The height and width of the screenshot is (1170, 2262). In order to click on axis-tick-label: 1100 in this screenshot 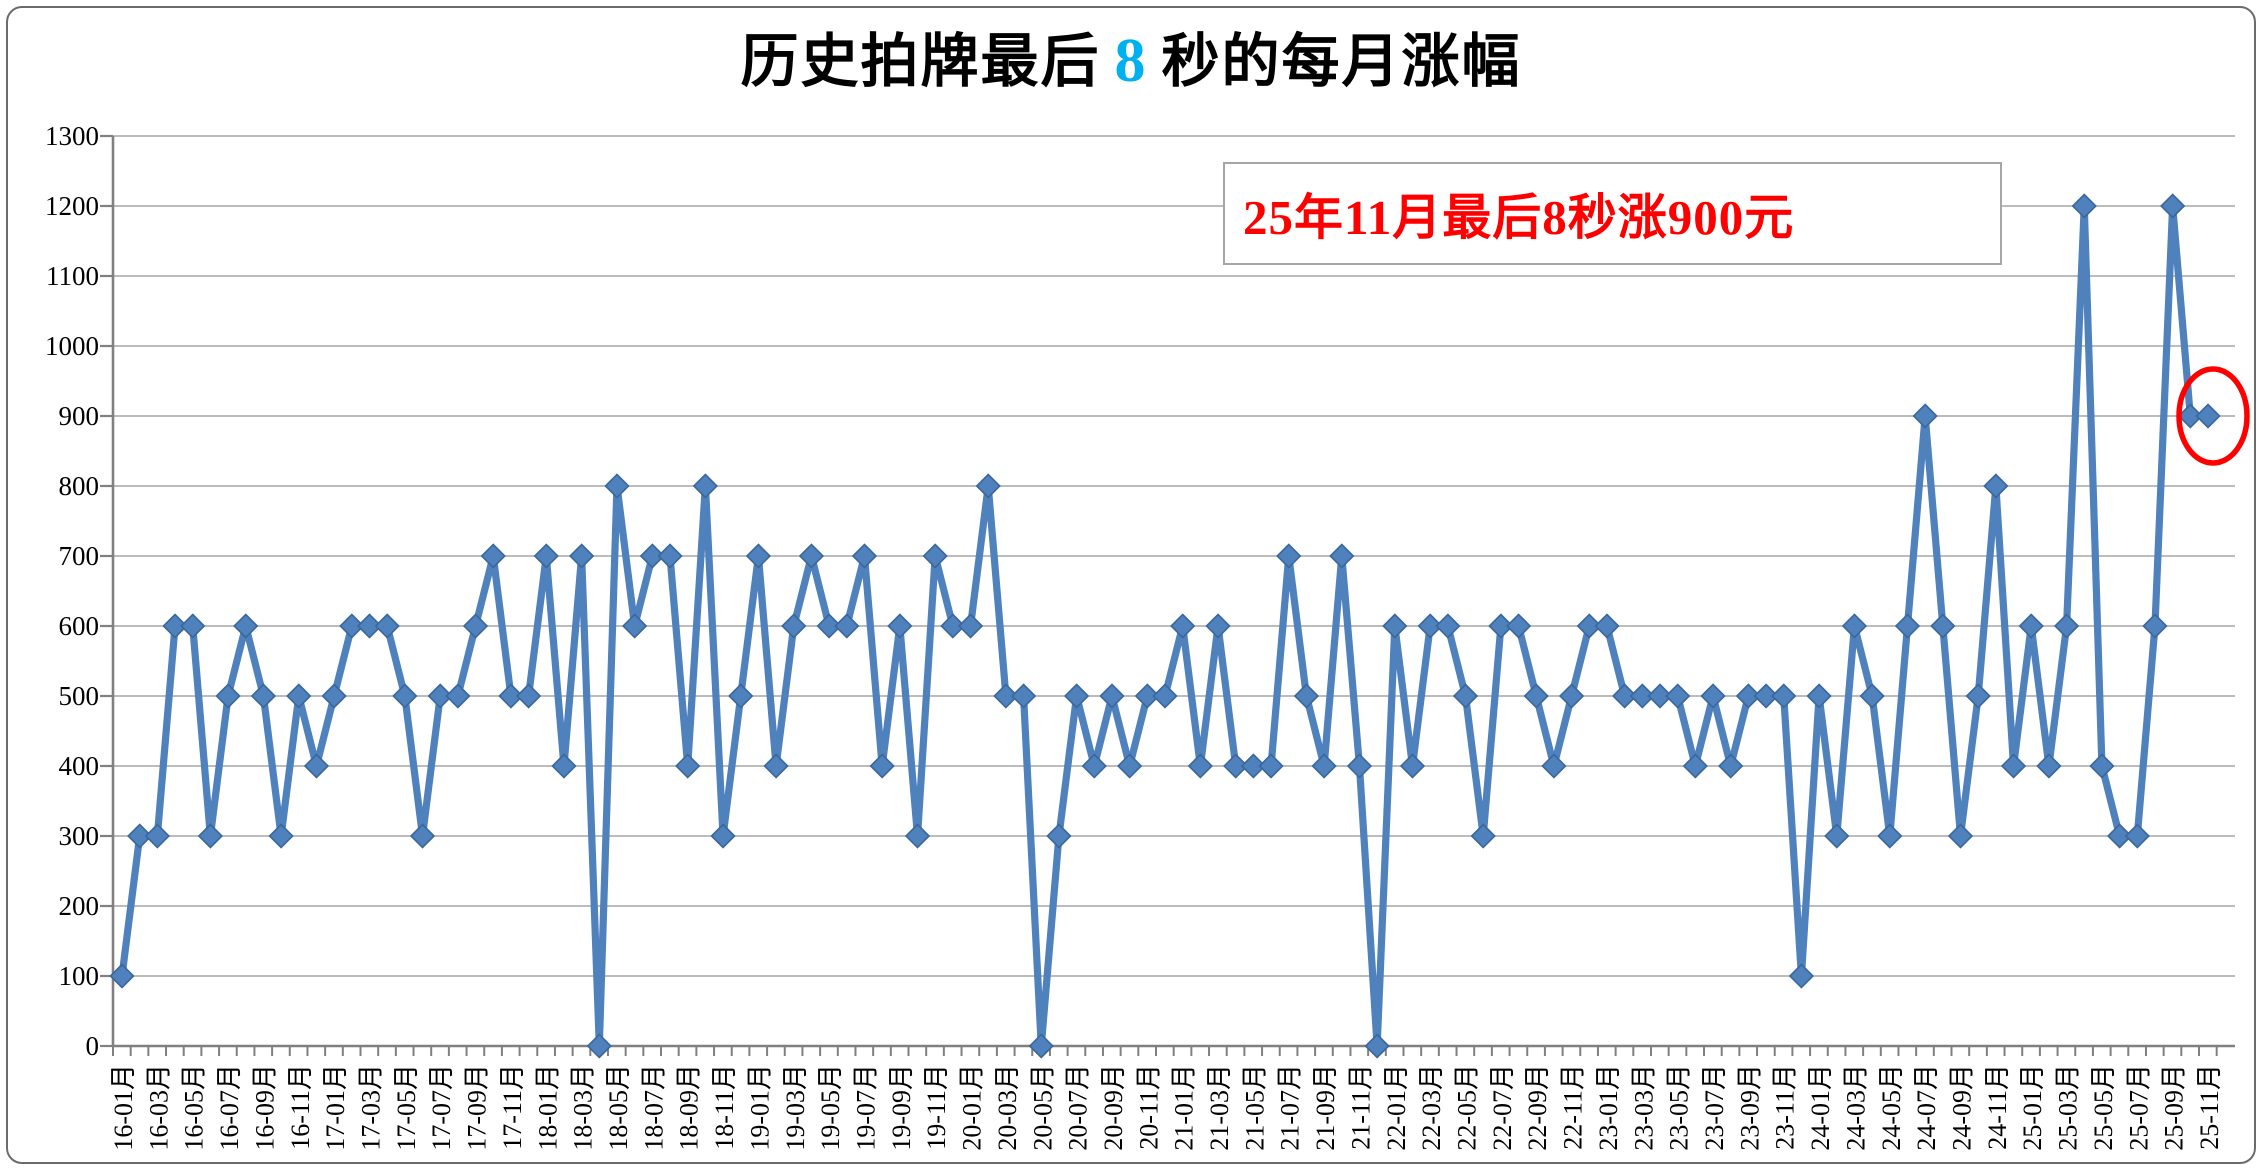, I will do `click(72, 276)`.